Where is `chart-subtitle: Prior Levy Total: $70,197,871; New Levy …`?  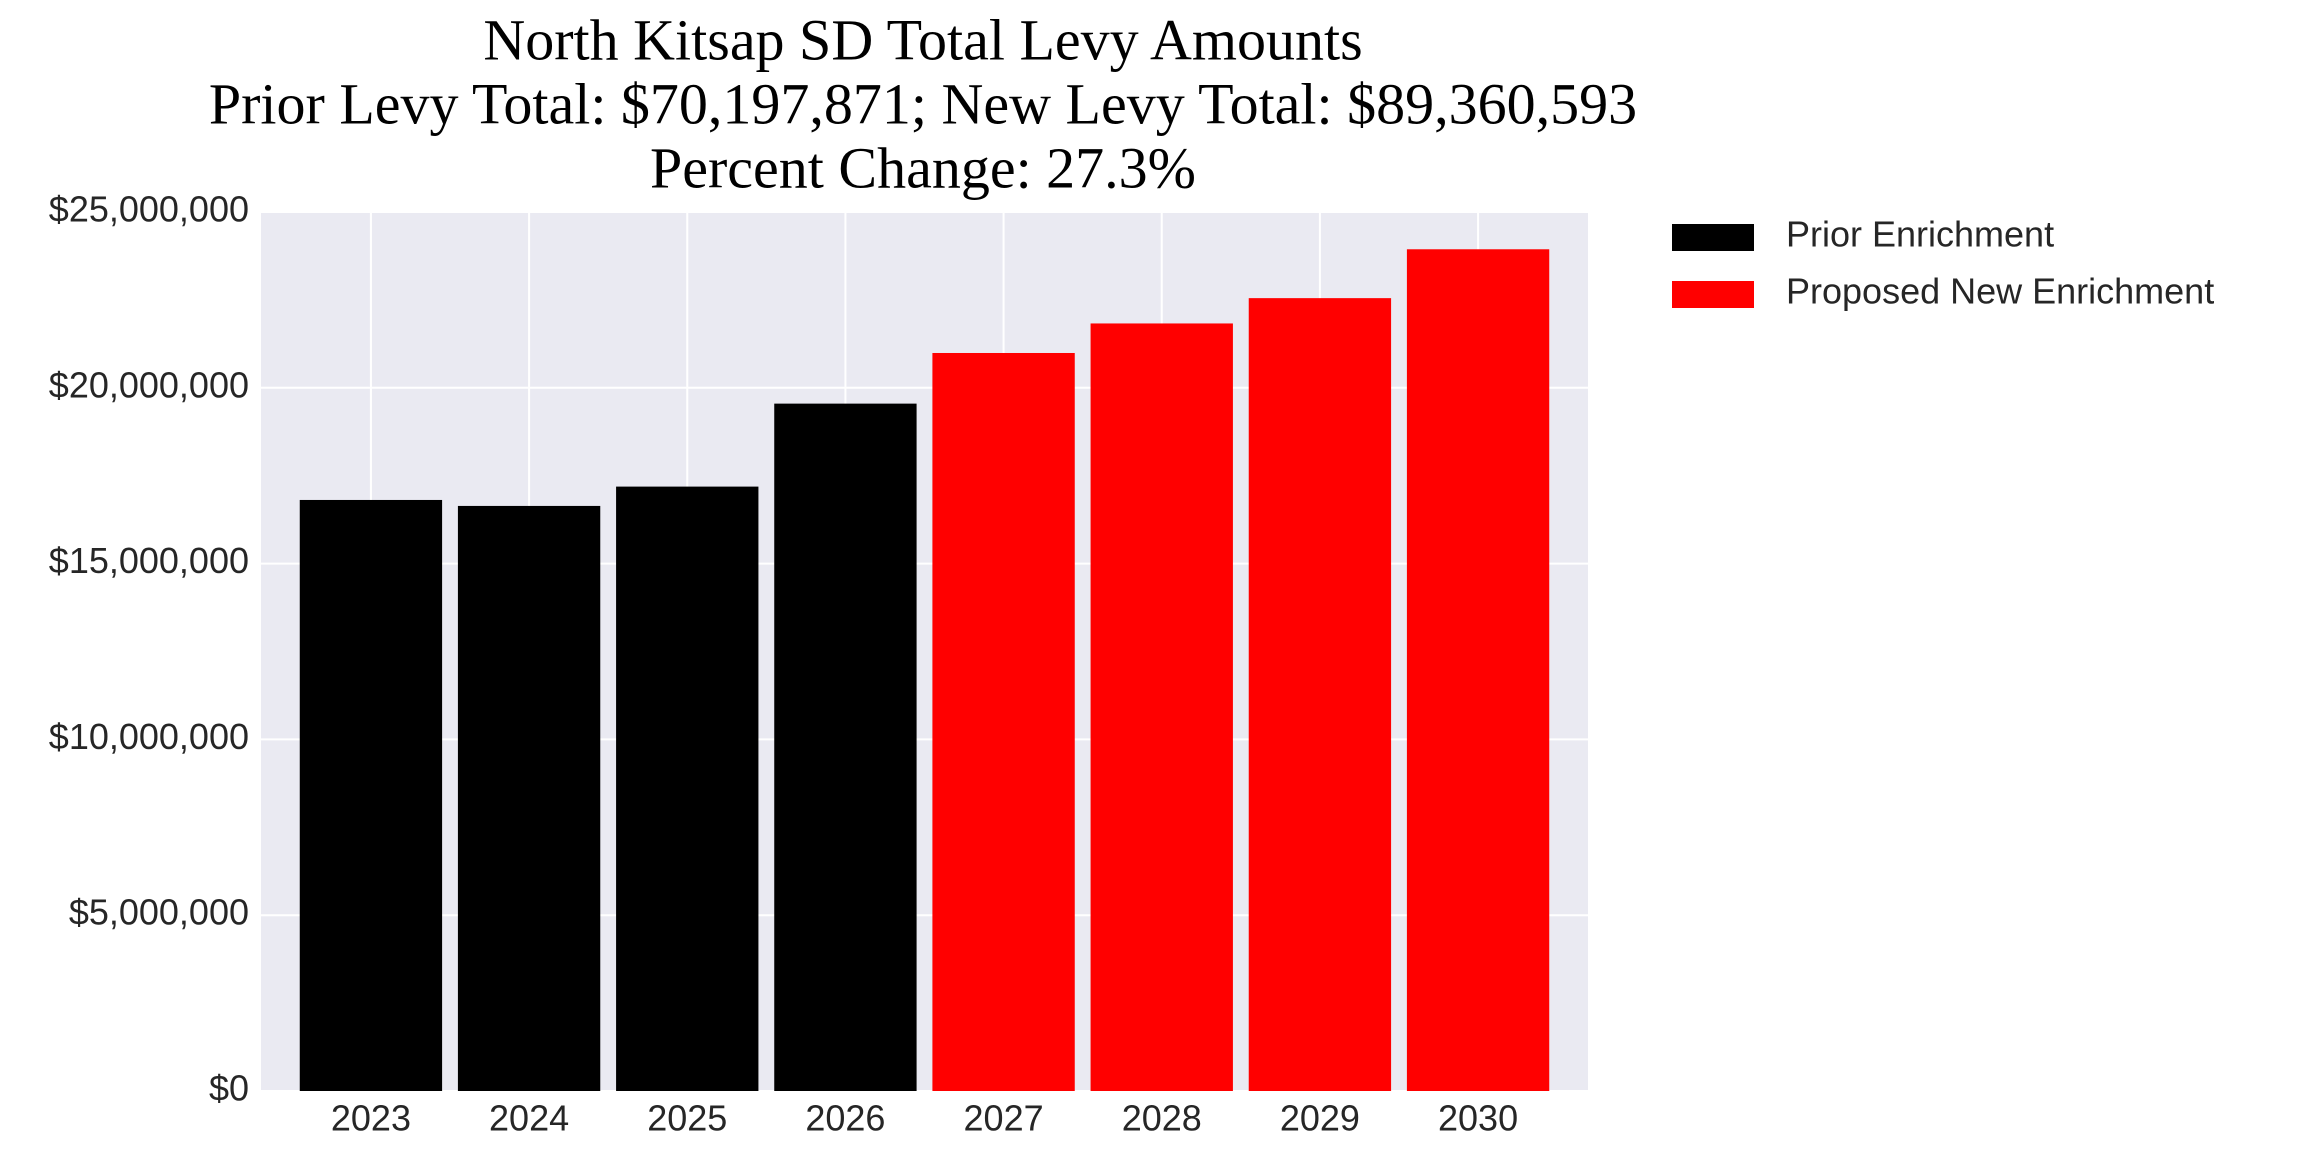 chart-subtitle: Prior Levy Total: $70,197,871; New Levy … is located at coordinates (923, 103).